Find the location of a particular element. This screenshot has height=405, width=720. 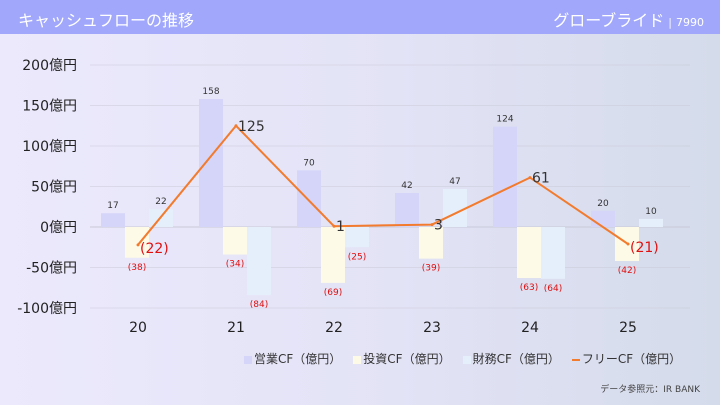

free-cf-label: 3 is located at coordinates (438, 226).